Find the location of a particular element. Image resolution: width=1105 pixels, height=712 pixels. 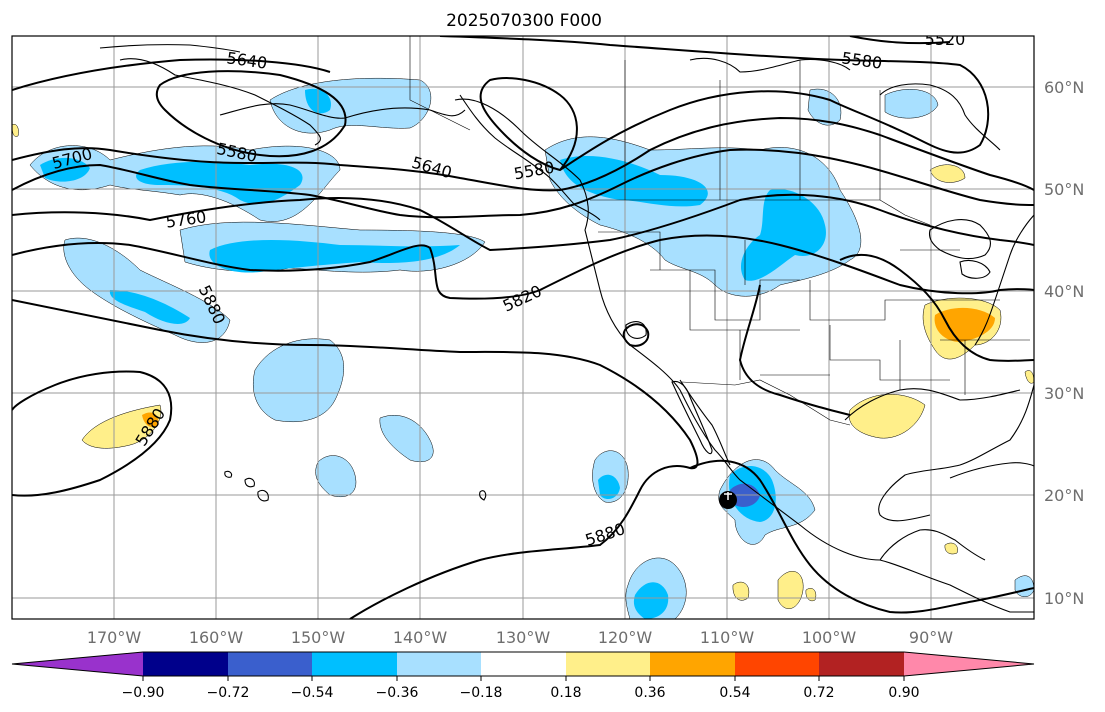

neg-region-west-pacific is located at coordinates (147, 290).